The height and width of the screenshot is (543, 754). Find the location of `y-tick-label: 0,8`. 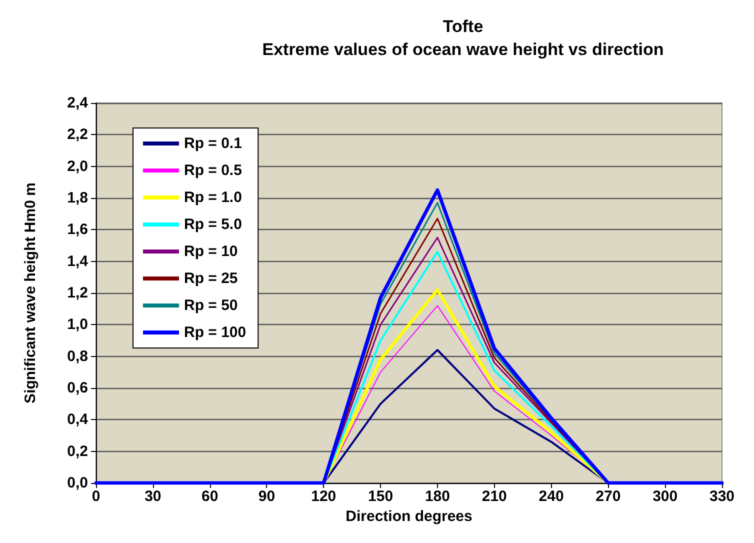

y-tick-label: 0,8 is located at coordinates (77, 356).